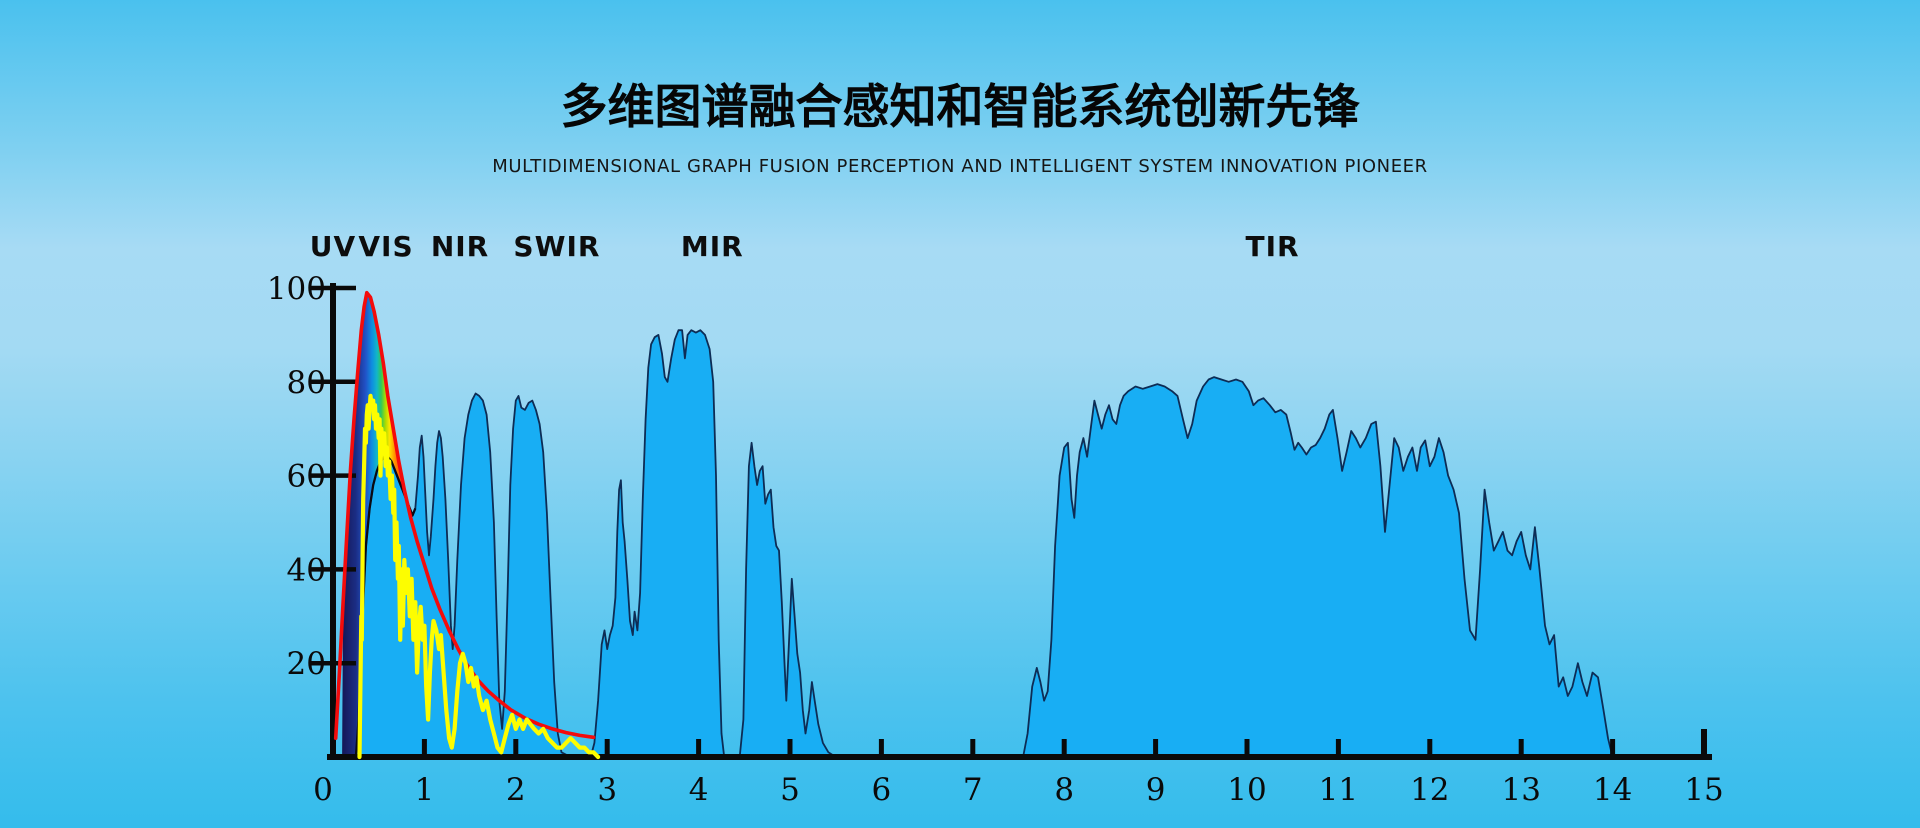  I want to click on x-tick-label: 14, so click(1612, 790).